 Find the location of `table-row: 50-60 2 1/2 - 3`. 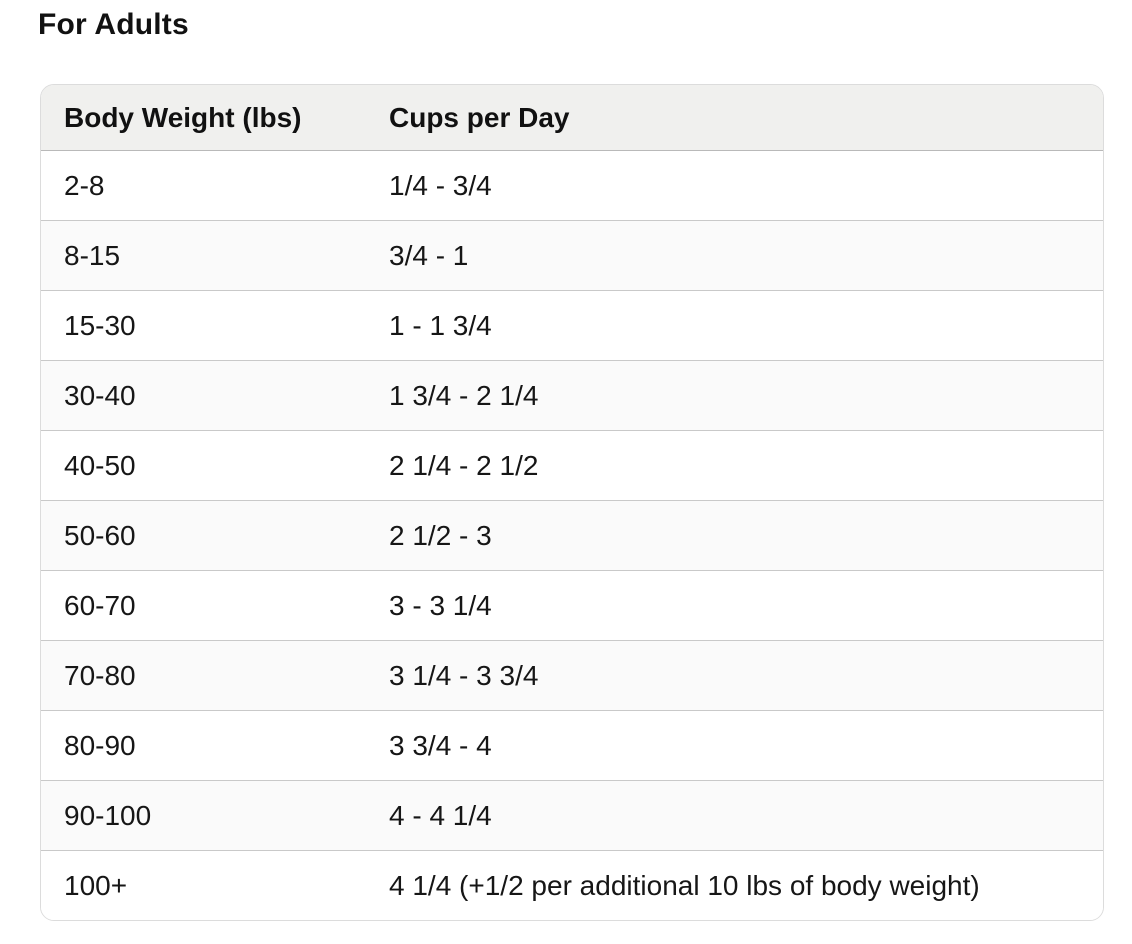

table-row: 50-60 2 1/2 - 3 is located at coordinates (572, 535).